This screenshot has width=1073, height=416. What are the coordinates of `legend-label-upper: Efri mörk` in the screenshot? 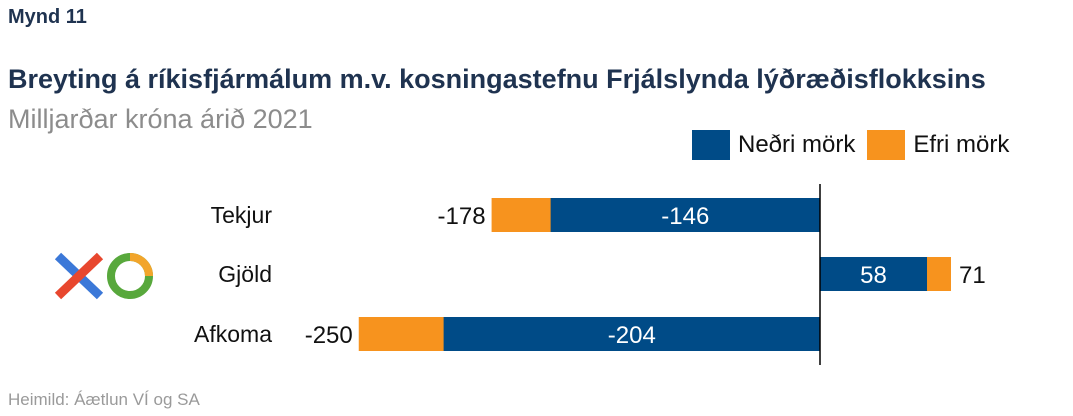 It's located at (961, 144).